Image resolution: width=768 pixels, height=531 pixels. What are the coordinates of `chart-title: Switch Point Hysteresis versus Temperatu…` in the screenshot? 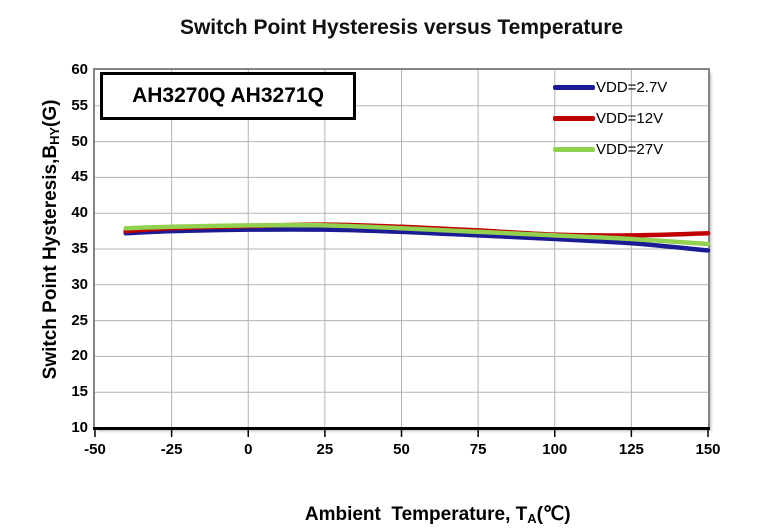 It's located at (401, 27).